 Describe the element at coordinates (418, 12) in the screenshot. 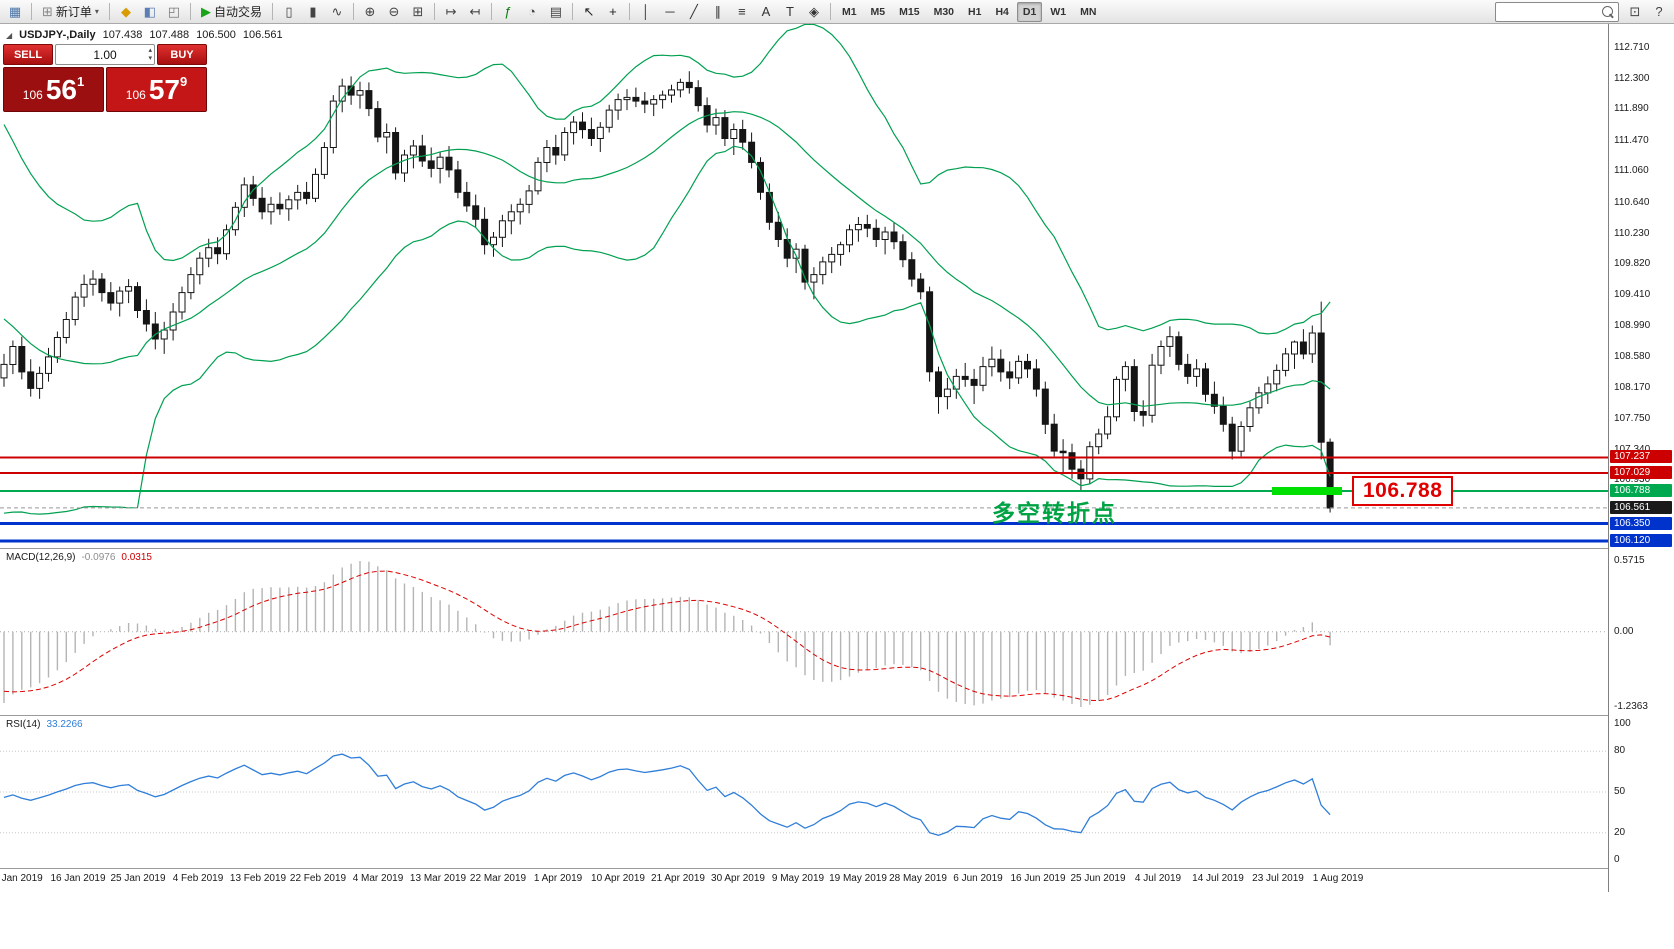

I see `tile-windows-icon: ⊞` at that location.